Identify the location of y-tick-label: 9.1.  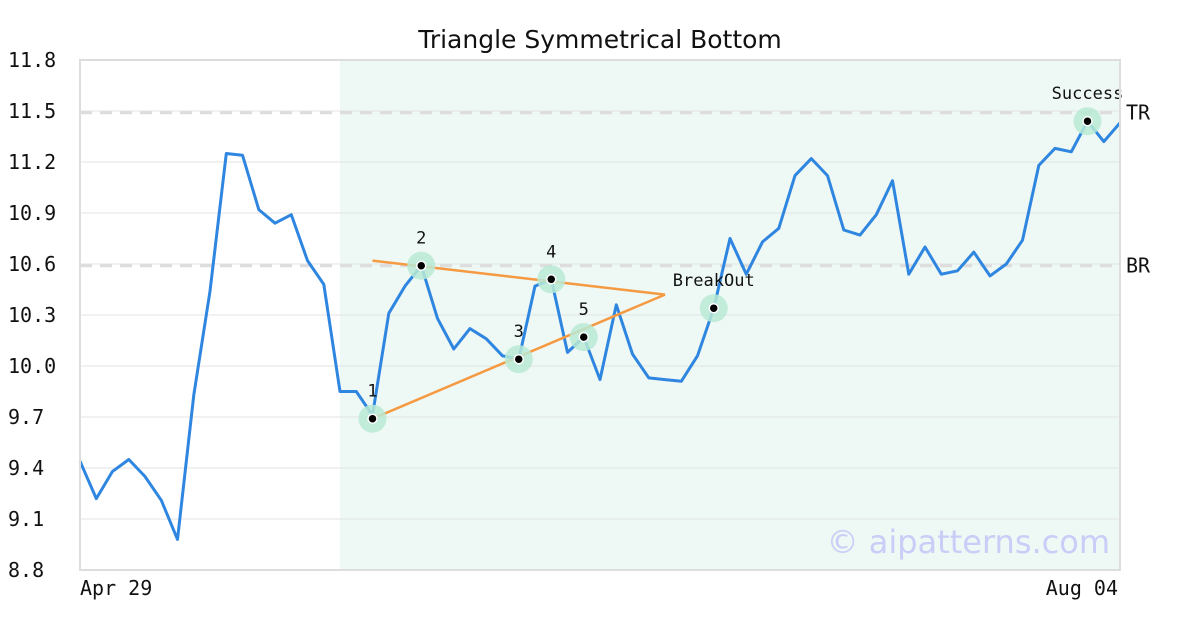
(26, 519).